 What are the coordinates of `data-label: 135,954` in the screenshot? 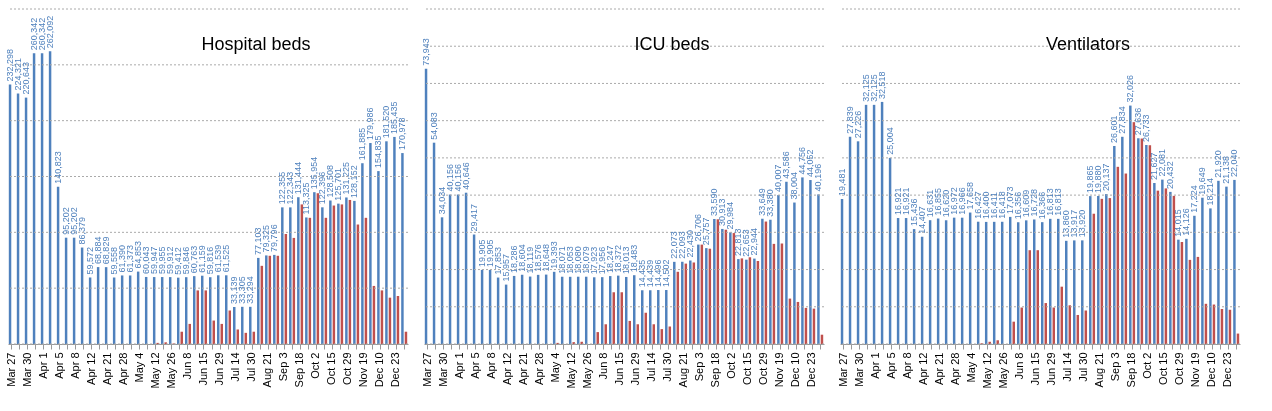 It's located at (314, 173).